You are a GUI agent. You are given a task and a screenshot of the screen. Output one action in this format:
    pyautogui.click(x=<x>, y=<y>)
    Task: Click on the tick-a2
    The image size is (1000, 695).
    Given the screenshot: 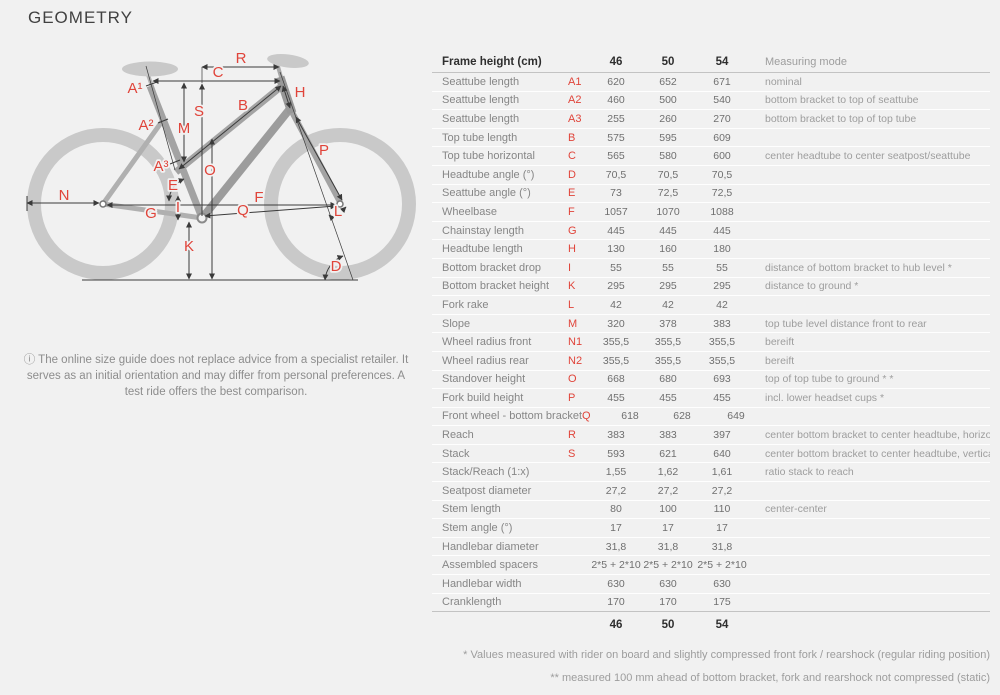 What is the action you would take?
    pyautogui.click(x=163, y=121)
    